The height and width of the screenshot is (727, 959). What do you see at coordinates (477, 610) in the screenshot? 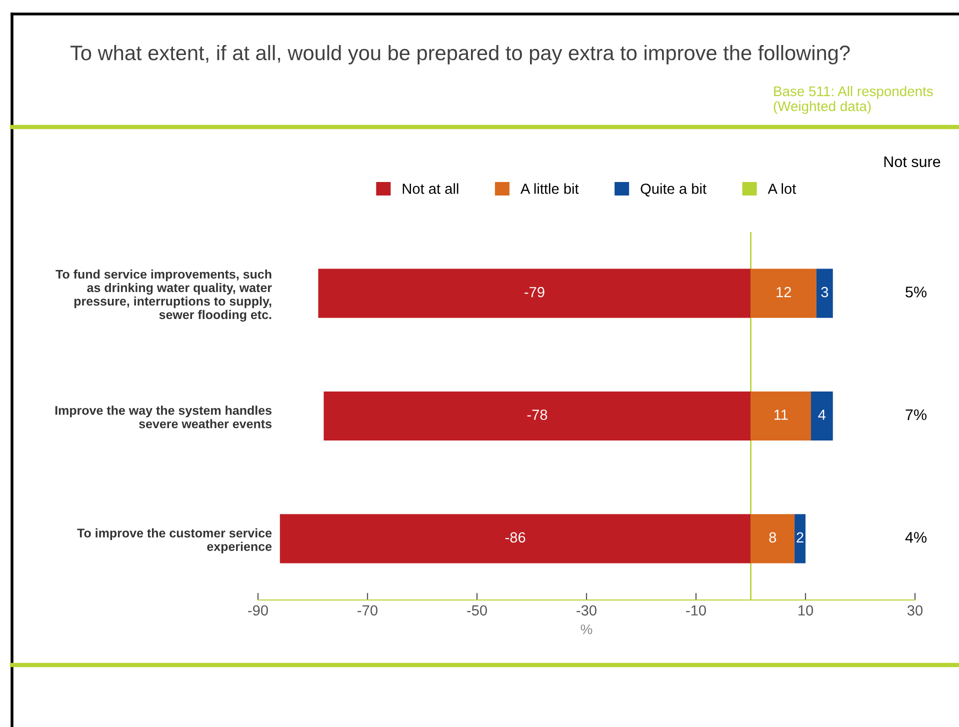
I see `x-tick-label: -50` at bounding box center [477, 610].